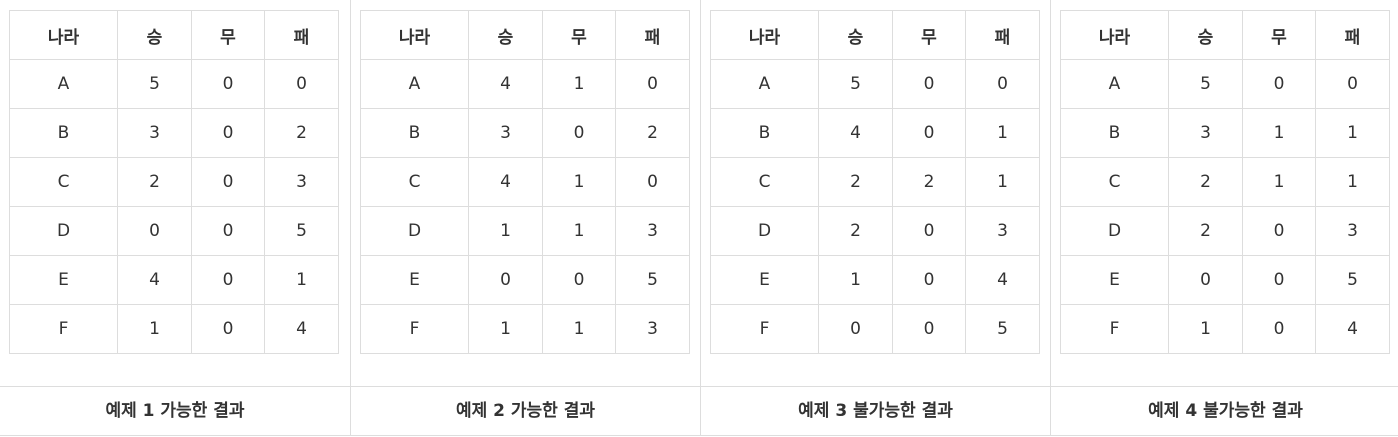 The width and height of the screenshot is (1398, 437). What do you see at coordinates (525, 411) in the screenshot?
I see `example-caption-2: 예제 2 가능한 결과` at bounding box center [525, 411].